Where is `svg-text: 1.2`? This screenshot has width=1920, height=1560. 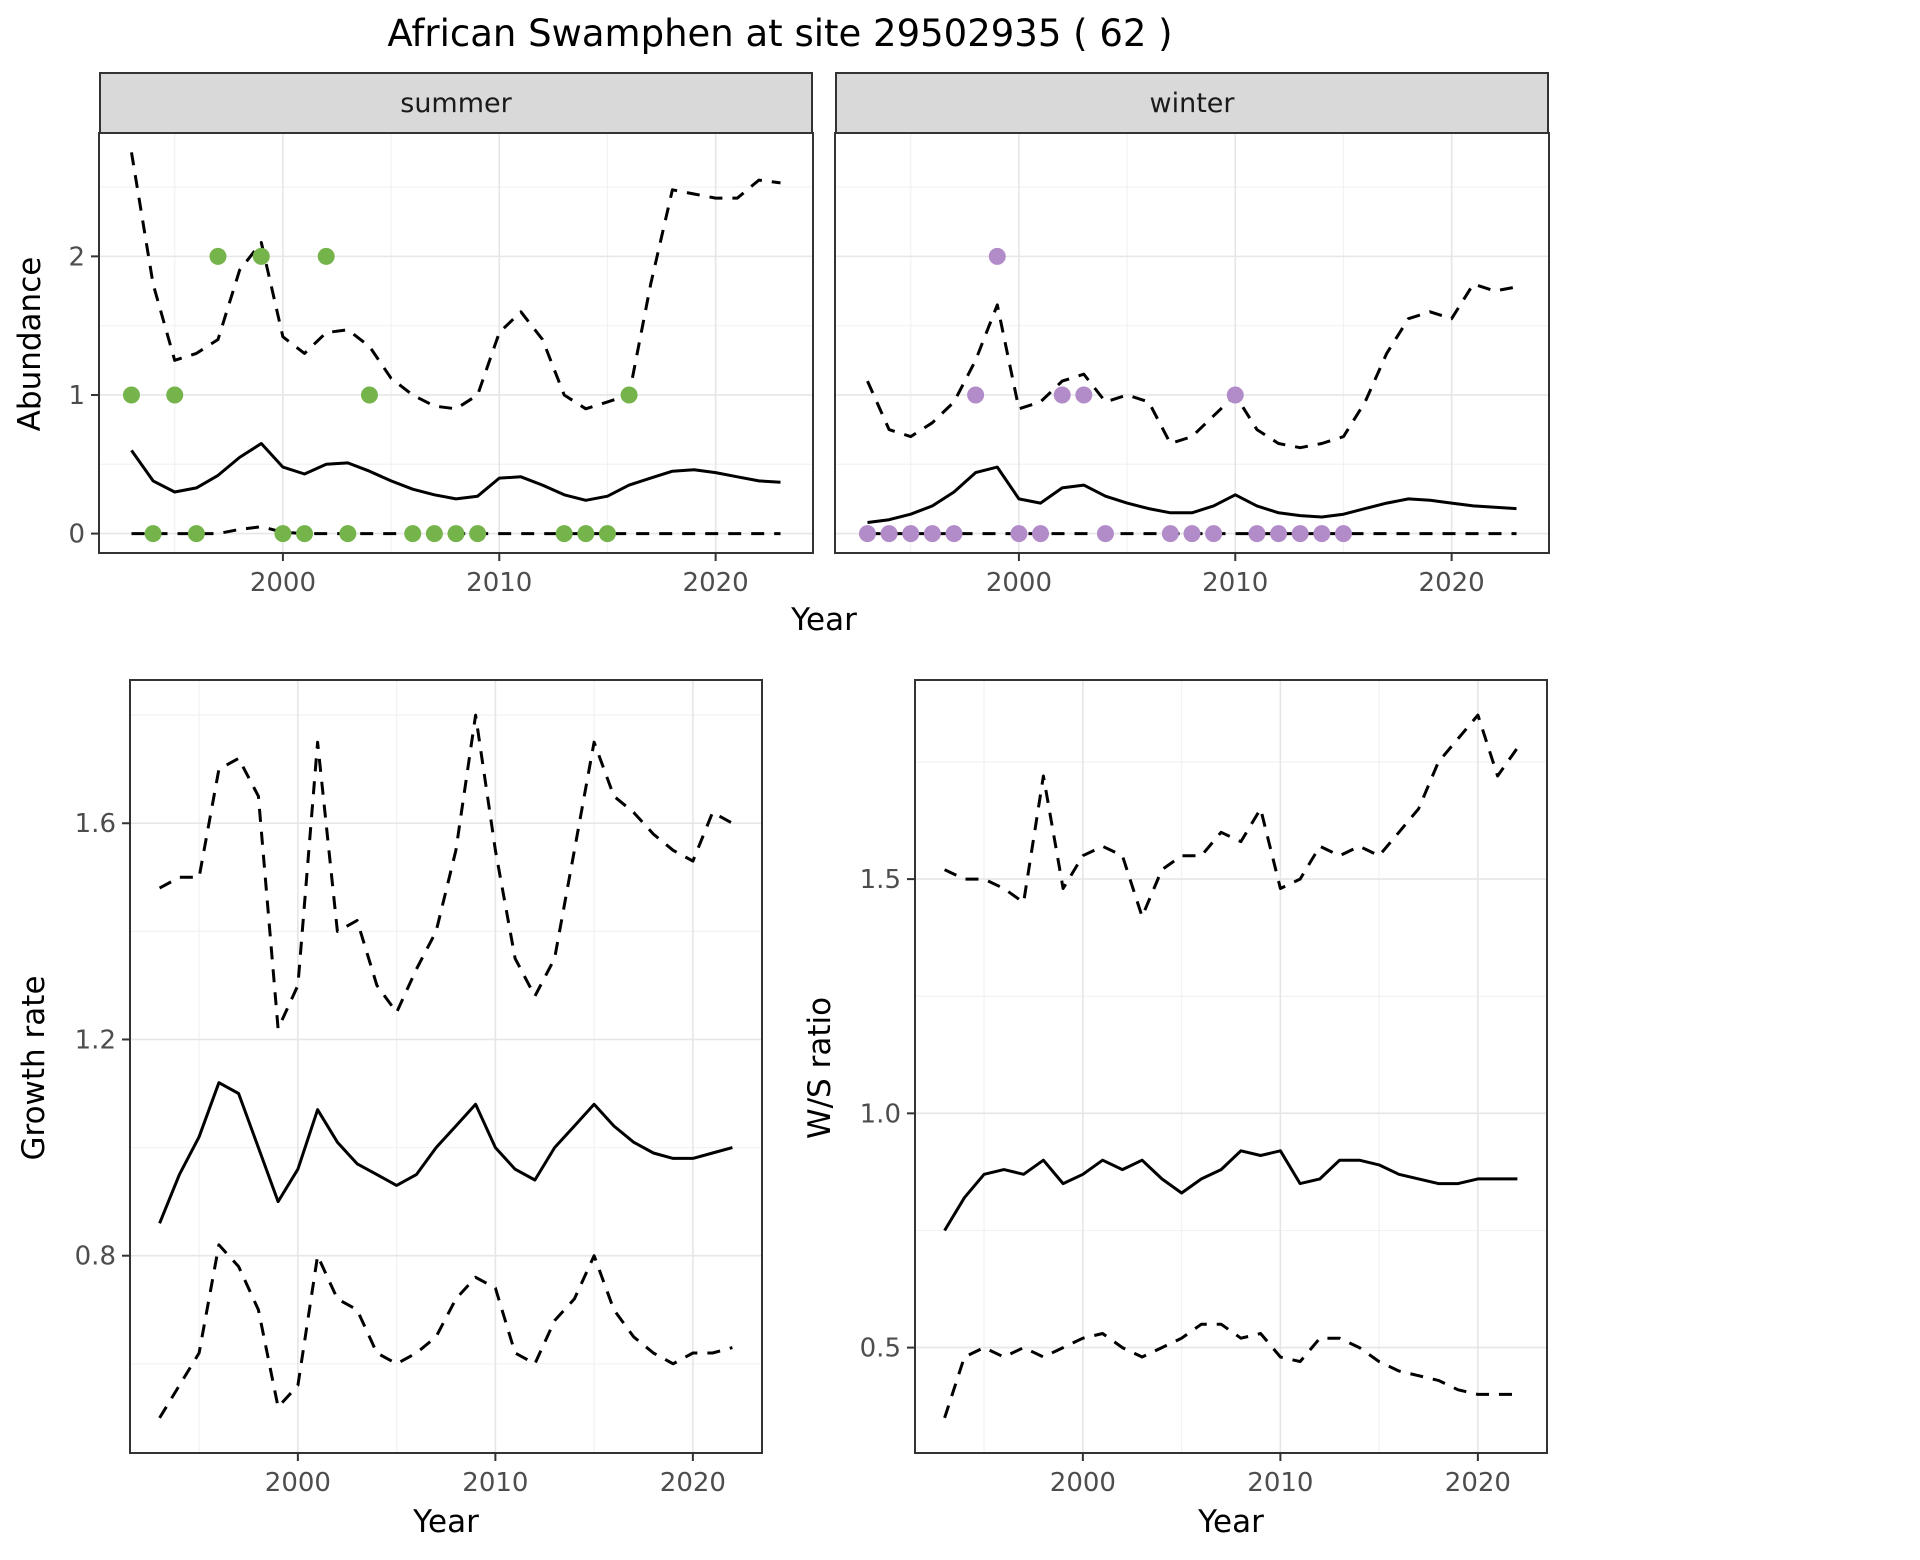 svg-text: 1.2 is located at coordinates (95, 1040).